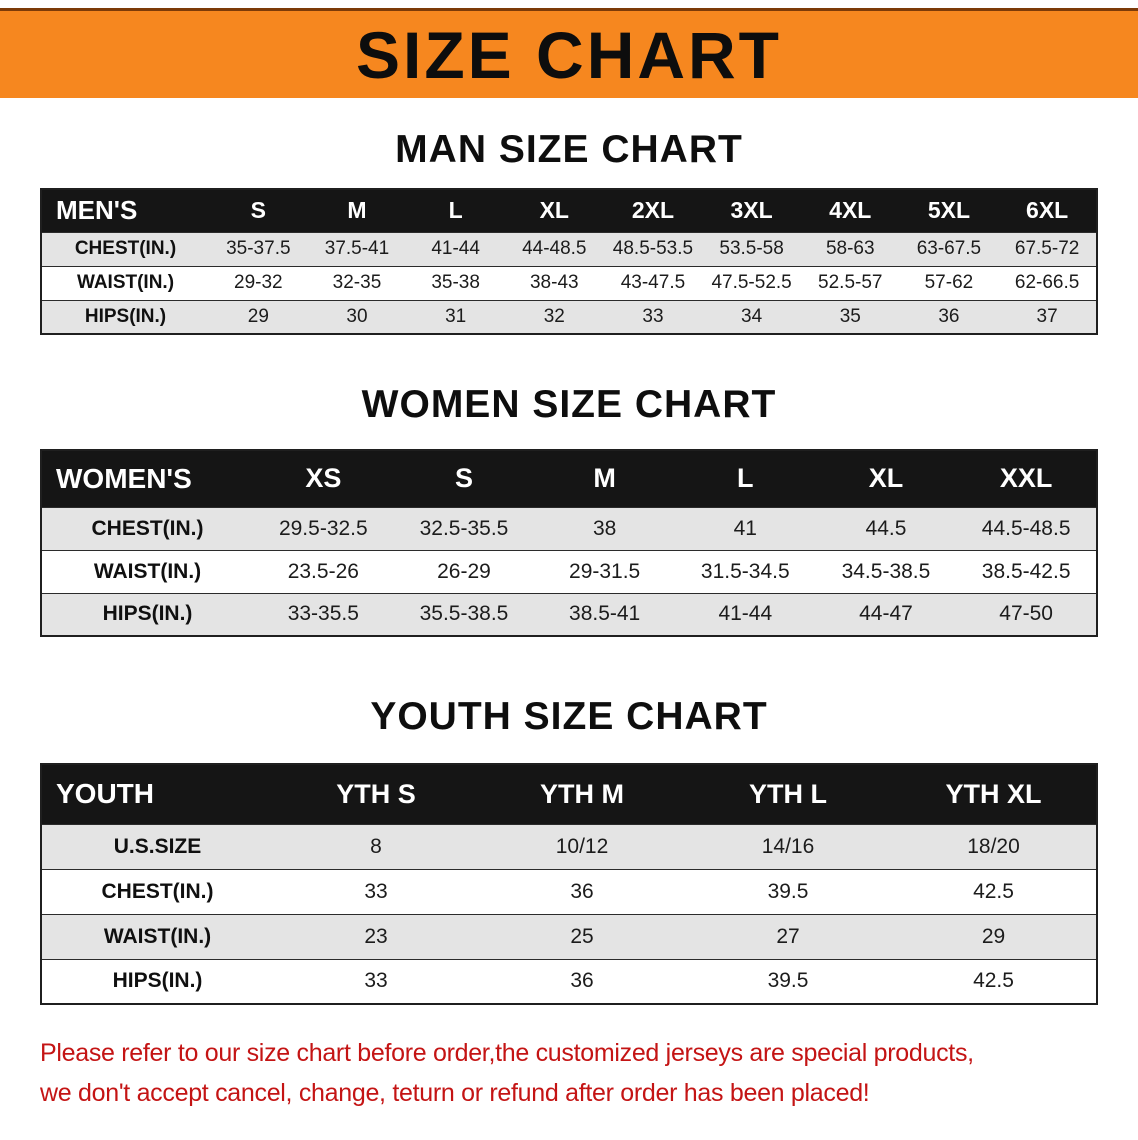  Describe the element at coordinates (125, 210) in the screenshot. I see `table-title-cell: MEN'S` at that location.